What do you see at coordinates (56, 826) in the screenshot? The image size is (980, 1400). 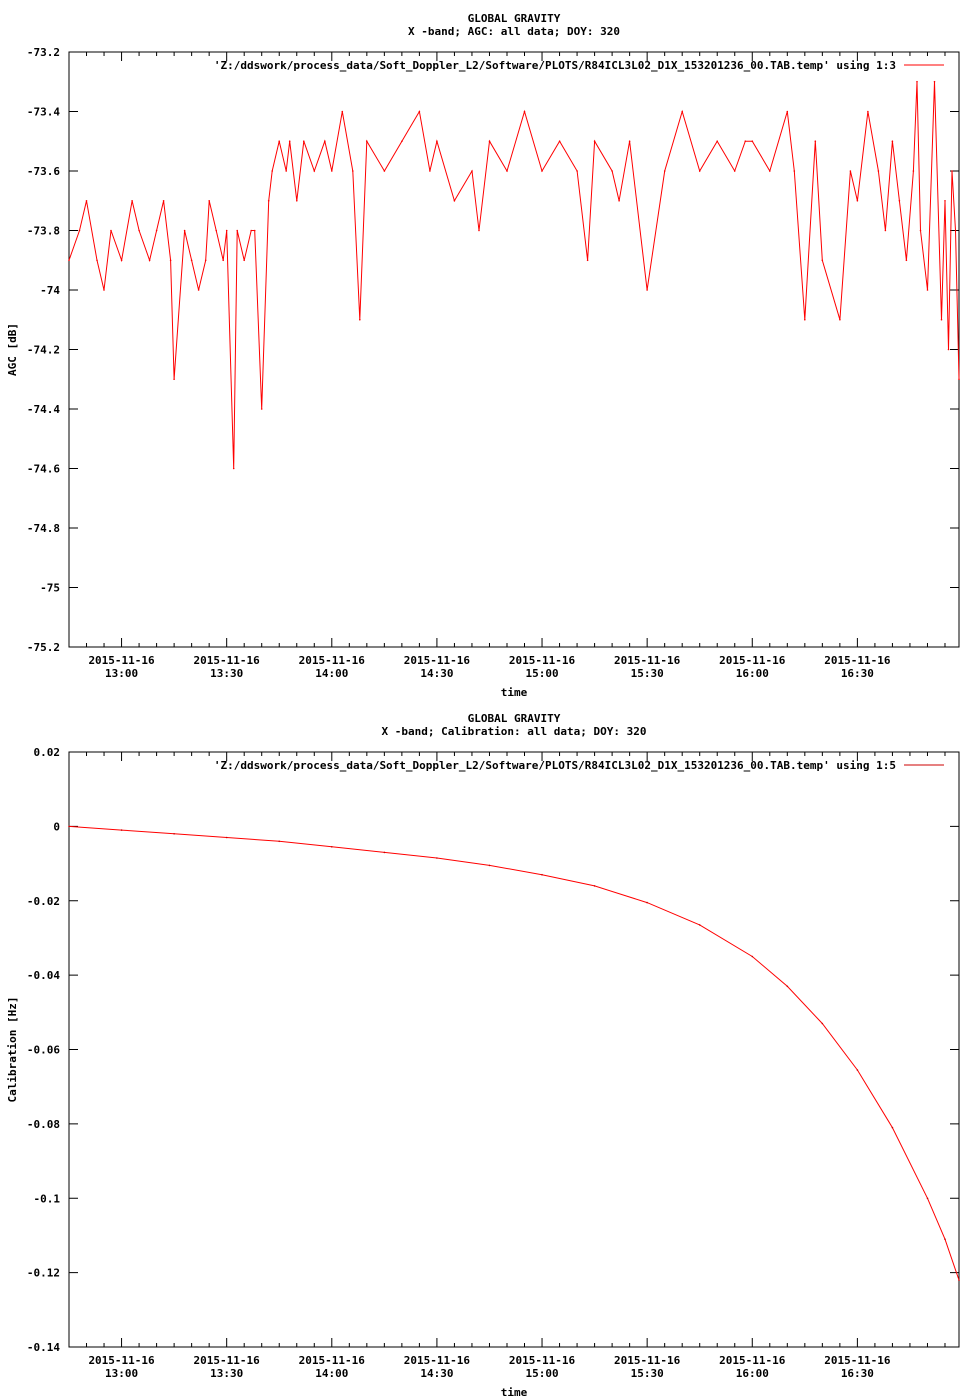 I see `y-tick-label: 0` at bounding box center [56, 826].